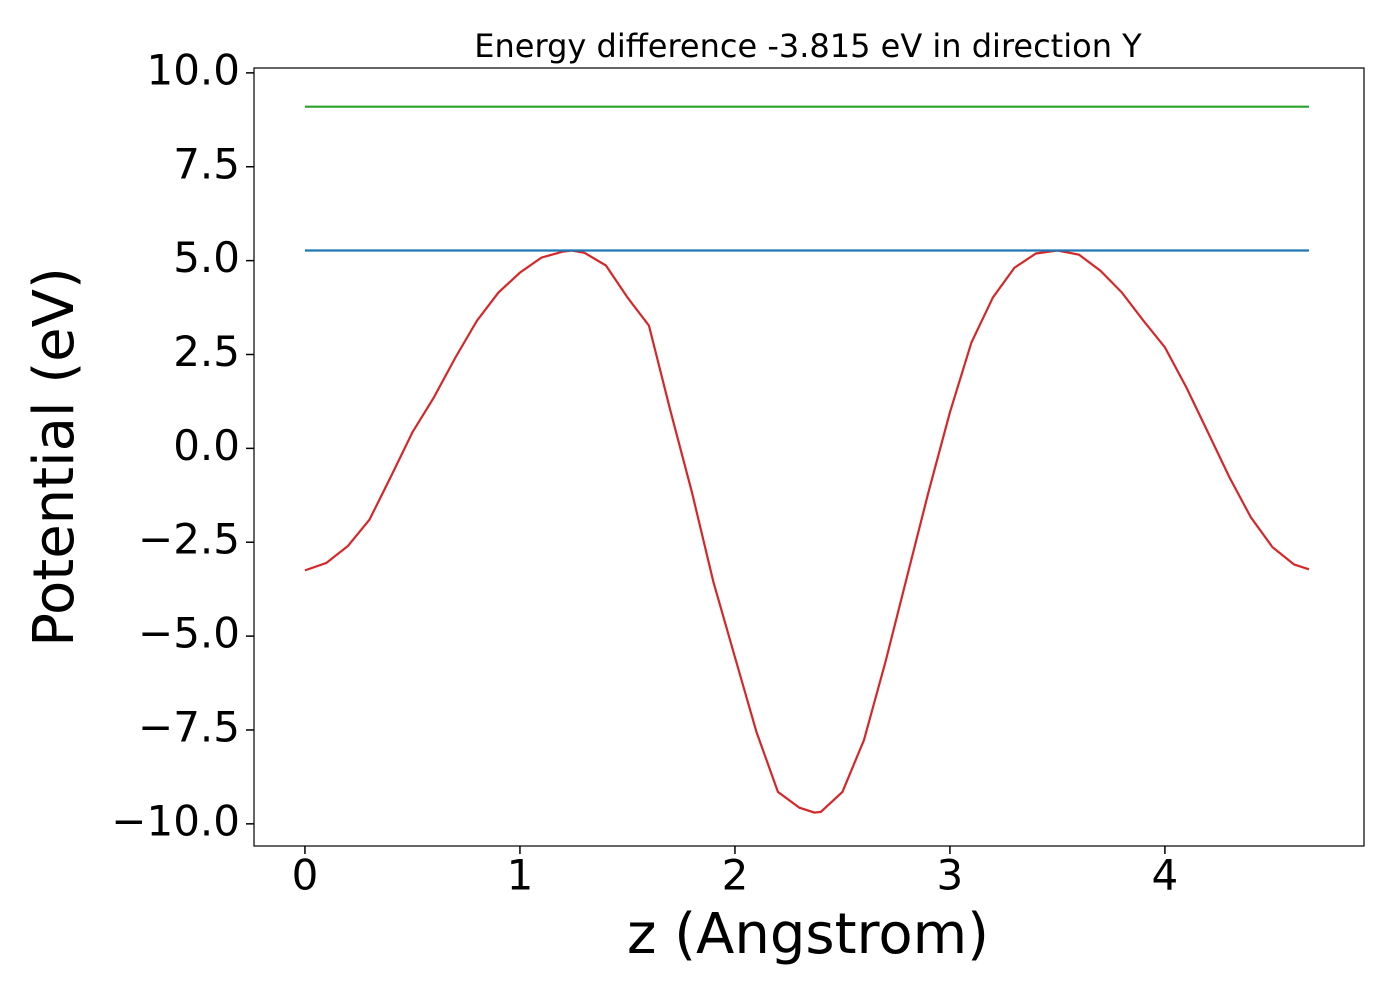 This screenshot has width=1400, height=1000. Describe the element at coordinates (189, 539) in the screenshot. I see `y-tick-label: −2.5` at that location.